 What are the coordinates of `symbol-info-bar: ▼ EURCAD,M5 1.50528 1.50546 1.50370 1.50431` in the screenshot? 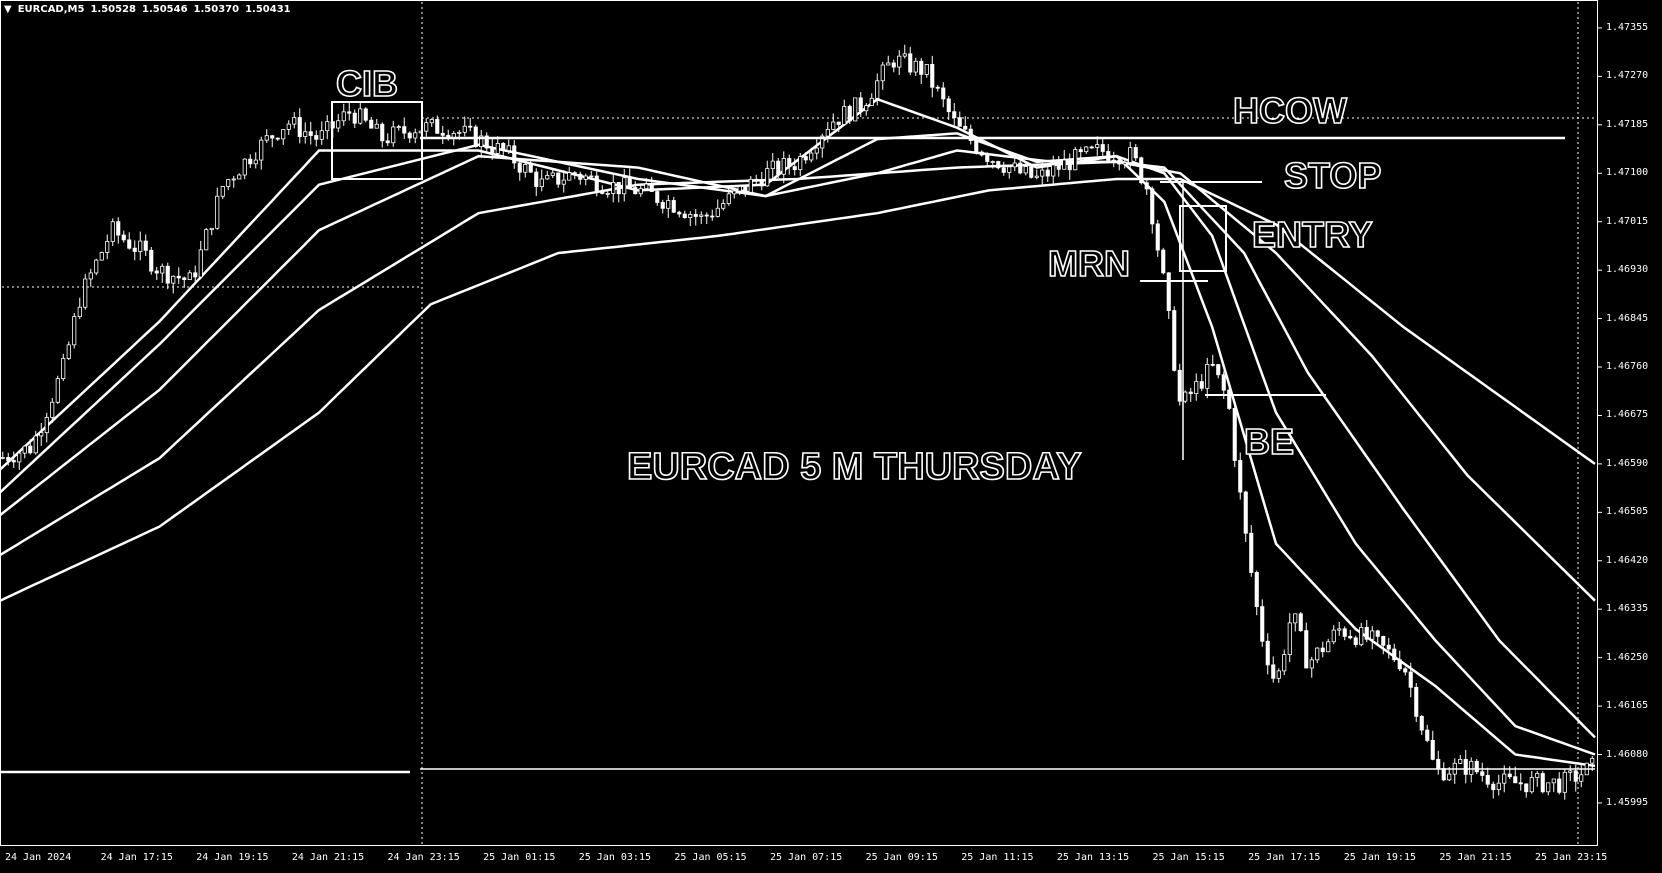 It's located at (150, 9).